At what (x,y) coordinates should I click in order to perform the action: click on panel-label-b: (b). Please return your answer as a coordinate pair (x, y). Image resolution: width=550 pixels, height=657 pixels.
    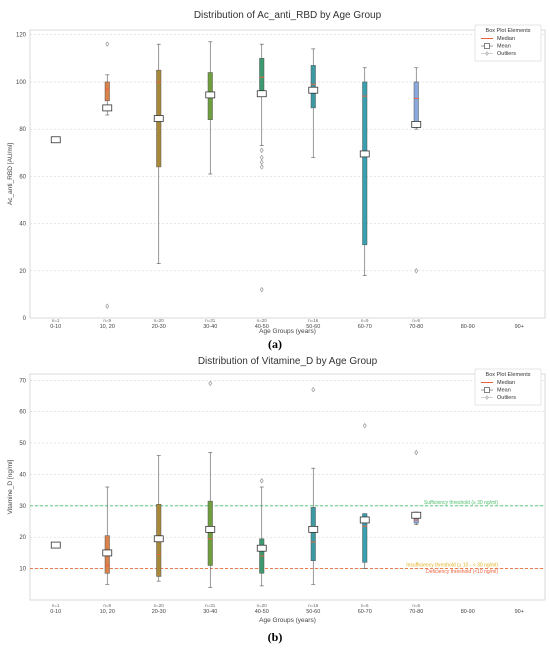
    Looking at the image, I should click on (275, 637).